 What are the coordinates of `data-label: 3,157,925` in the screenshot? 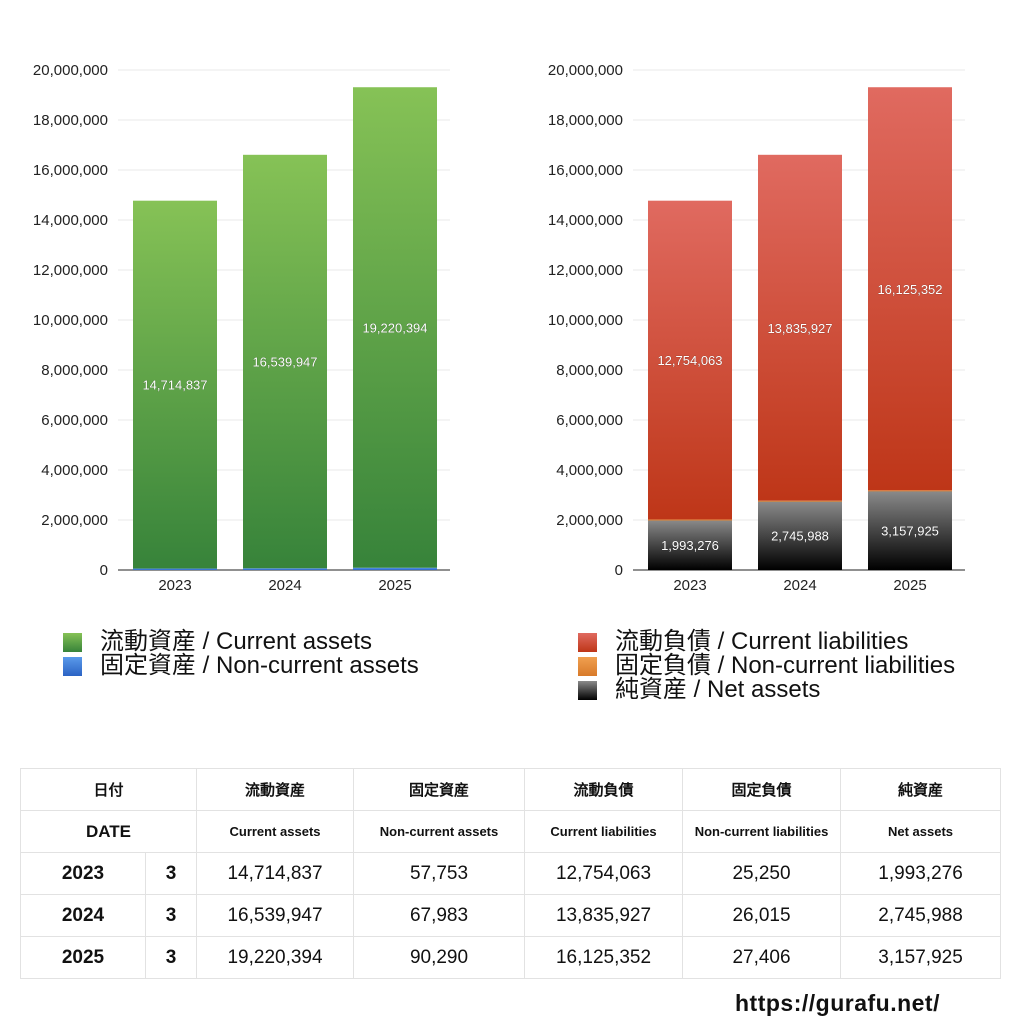 It's located at (910, 531).